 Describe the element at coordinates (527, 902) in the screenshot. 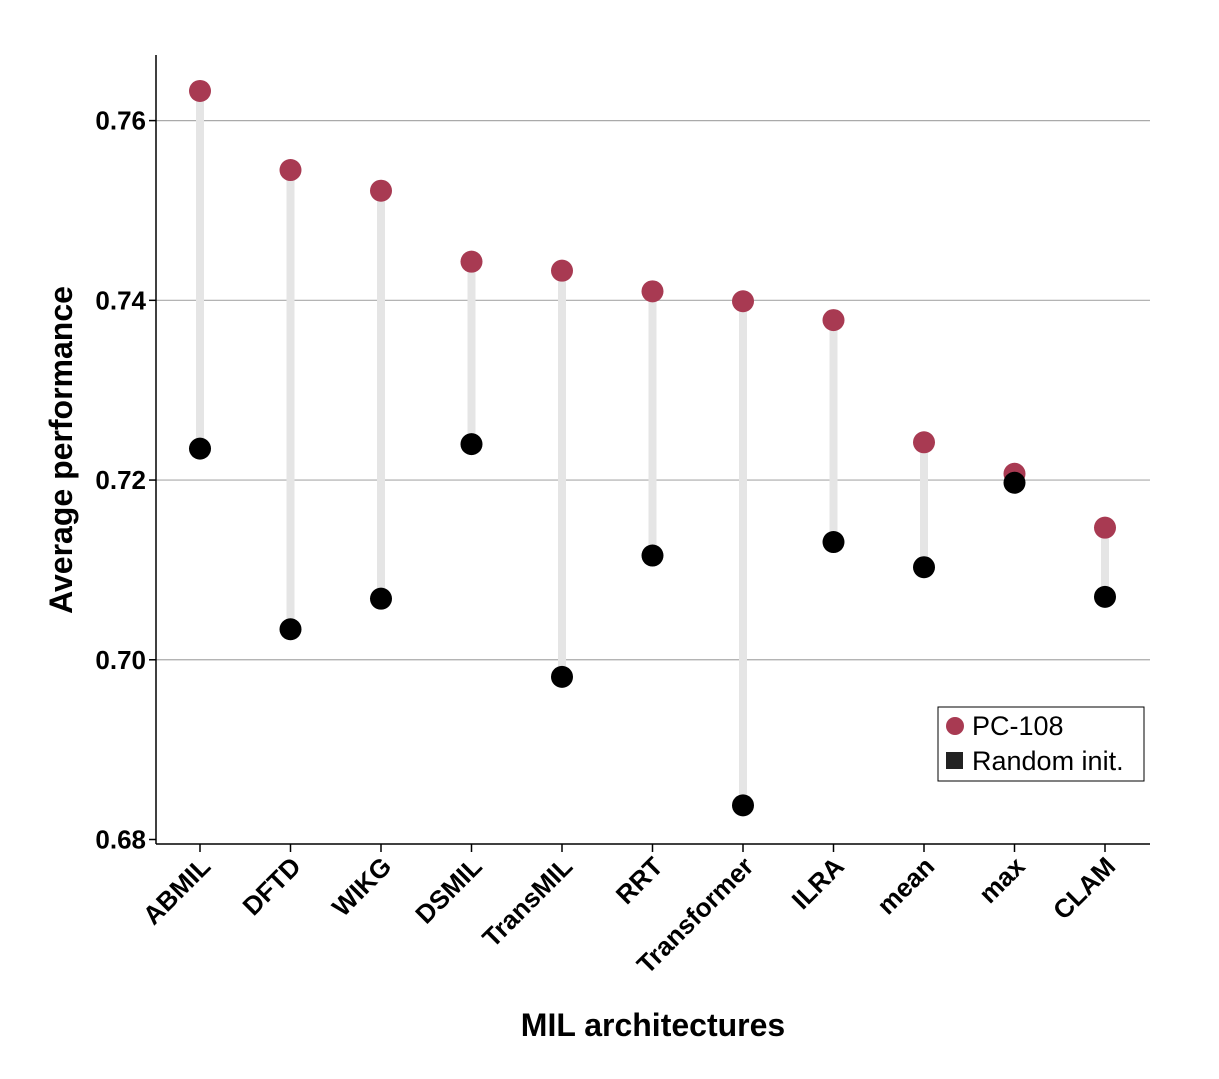

I see `x-tick-label: TransMIL` at that location.